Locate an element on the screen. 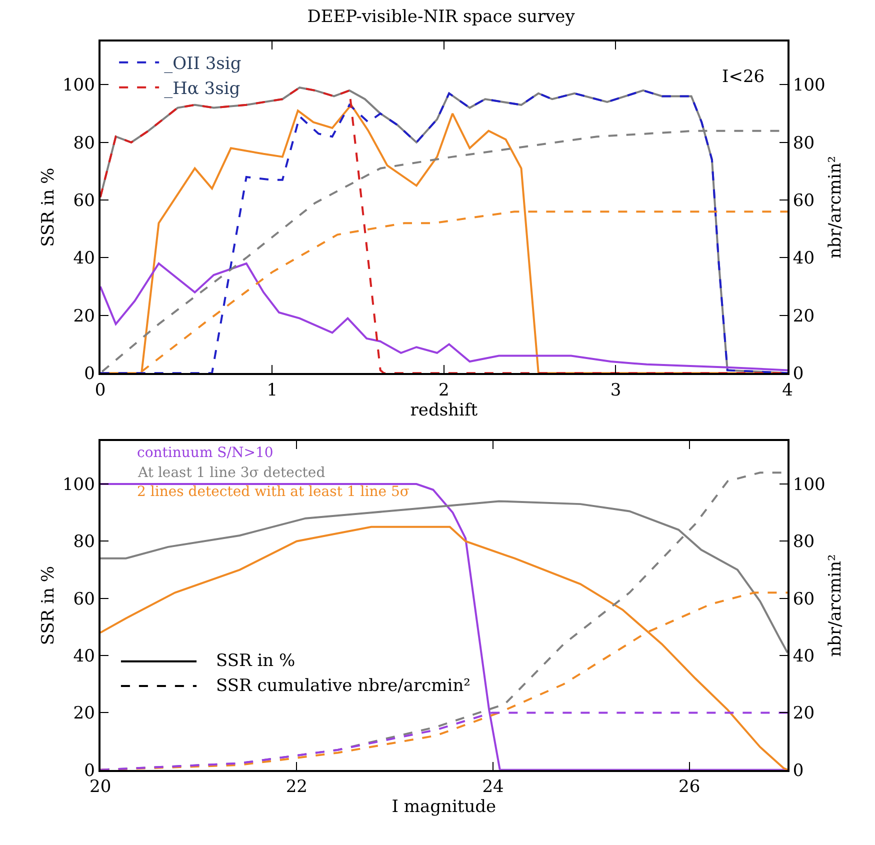  x-axis-title: redshift is located at coordinates (444, 410).